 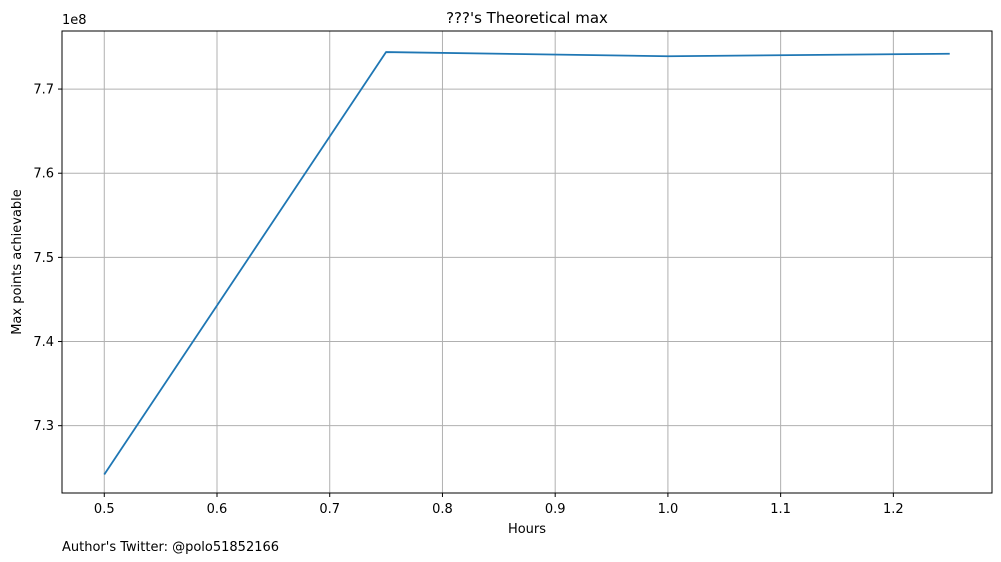 I want to click on y-tick-label: 7.4, so click(x=43, y=342).